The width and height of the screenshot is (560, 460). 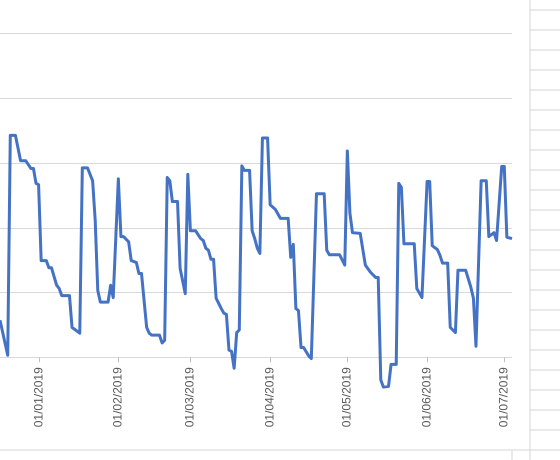 I want to click on x-tick-label: 01/07/2019, so click(x=504, y=397).